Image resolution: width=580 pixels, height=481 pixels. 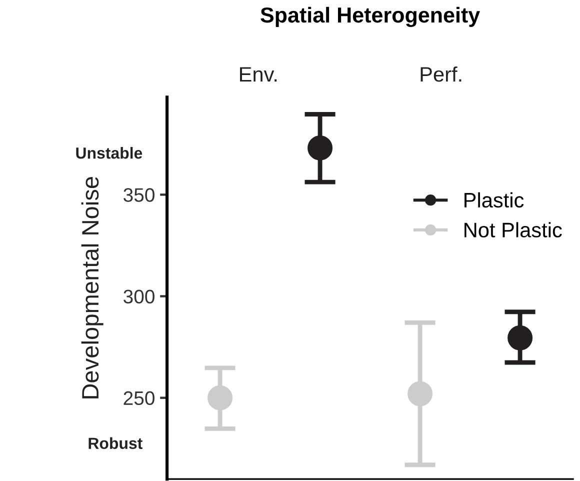 What do you see at coordinates (92, 287) in the screenshot?
I see `y-axis-title: Developmental Noise` at bounding box center [92, 287].